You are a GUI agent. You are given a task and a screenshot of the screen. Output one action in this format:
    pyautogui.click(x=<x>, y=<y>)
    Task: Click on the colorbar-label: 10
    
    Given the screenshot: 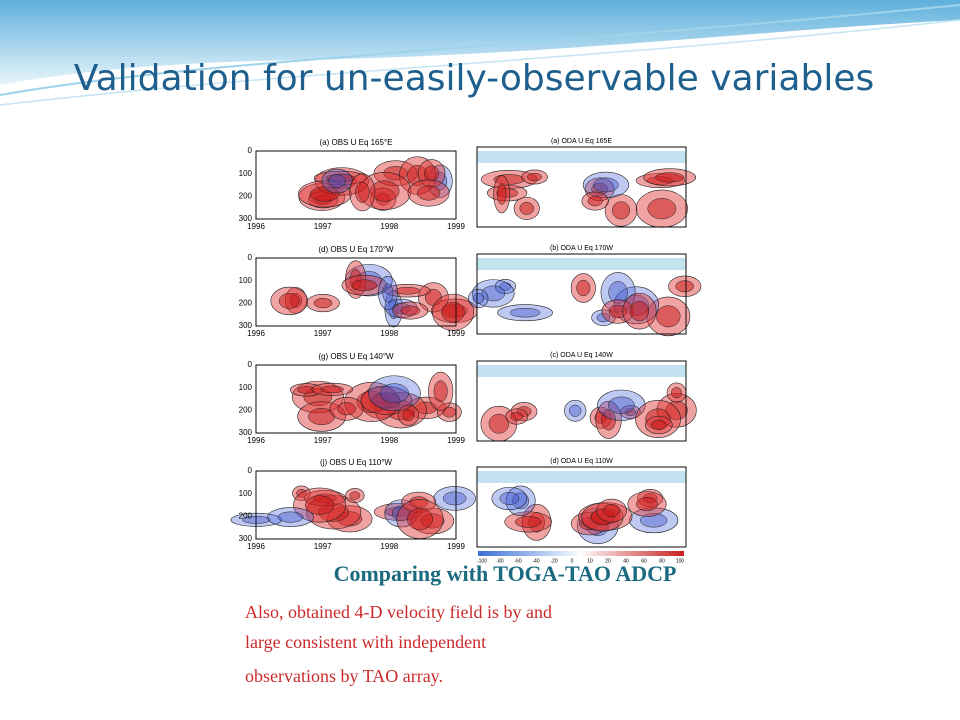 What is the action you would take?
    pyautogui.click(x=590, y=561)
    